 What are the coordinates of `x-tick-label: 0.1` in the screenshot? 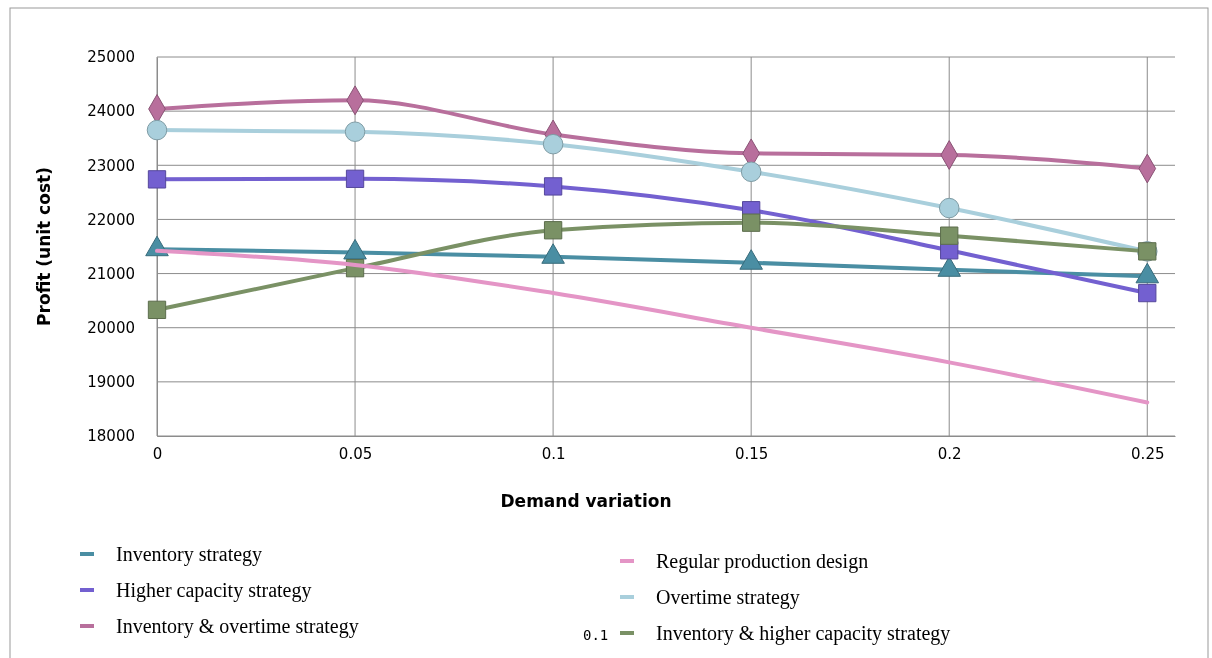 It's located at (553, 453).